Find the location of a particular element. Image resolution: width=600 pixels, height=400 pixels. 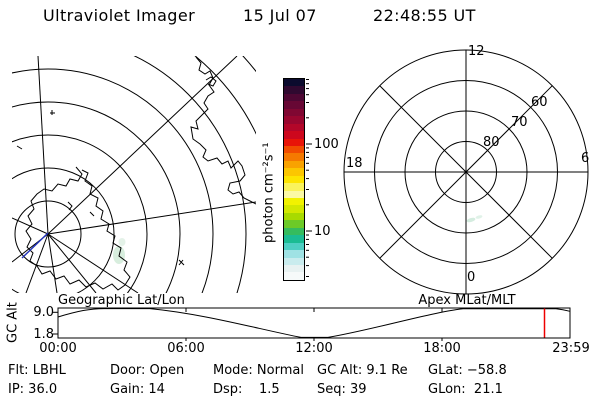

time-display: 22:48:55 UT is located at coordinates (424, 15).